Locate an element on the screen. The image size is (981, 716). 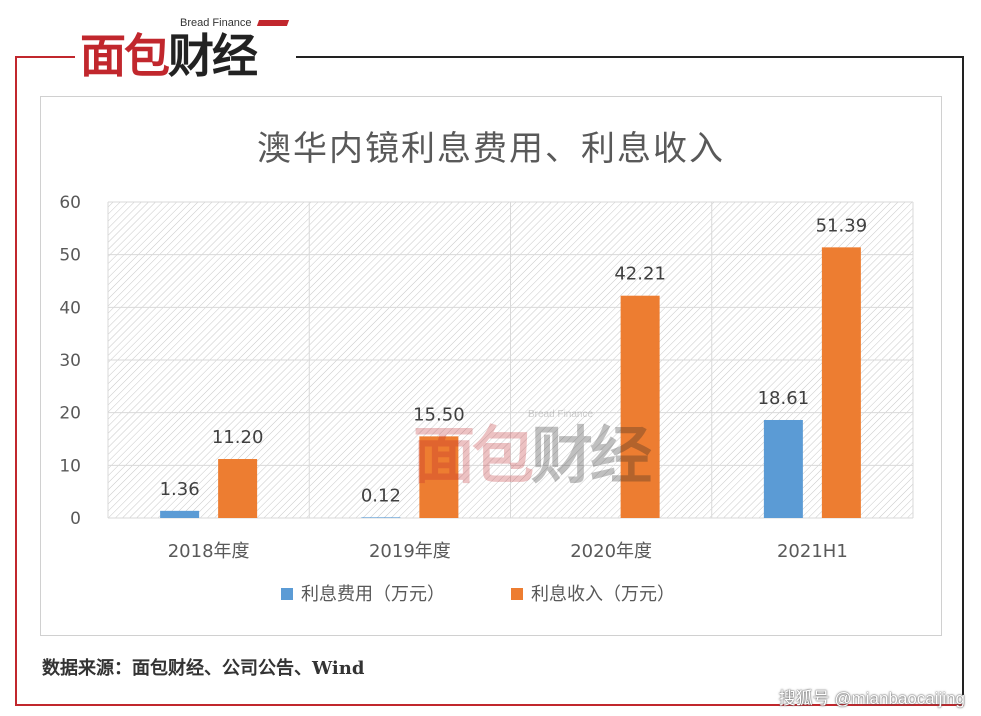
bottom-watermark: 搜狐号 @mianbaocaijing is located at coordinates (871, 698).